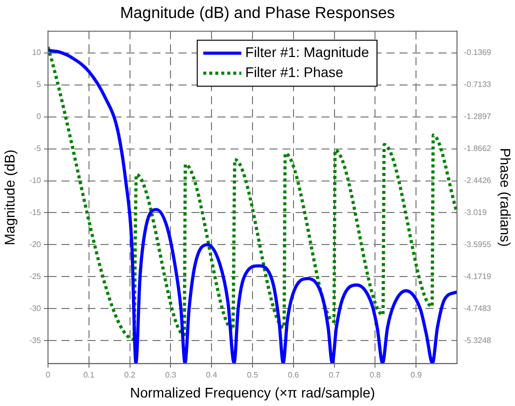  I want to click on y-tick-label: -20, so click(35, 244).